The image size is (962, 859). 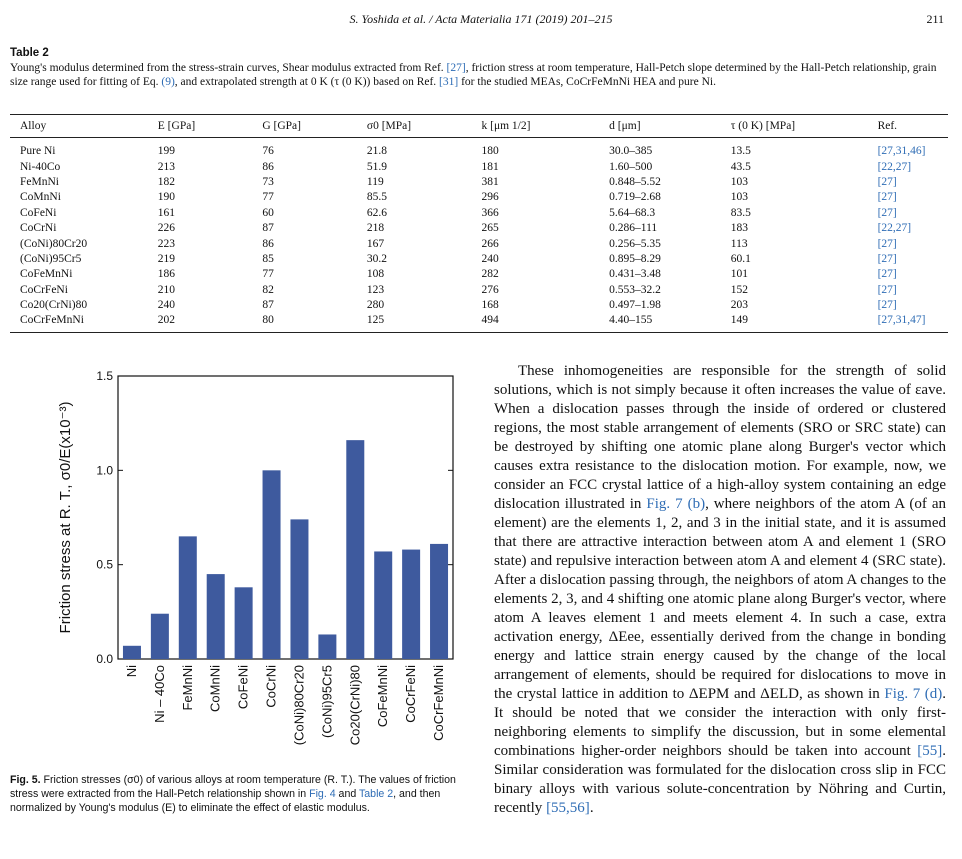 I want to click on x-tick-label: CoCrFeMnNi, so click(x=438, y=703).